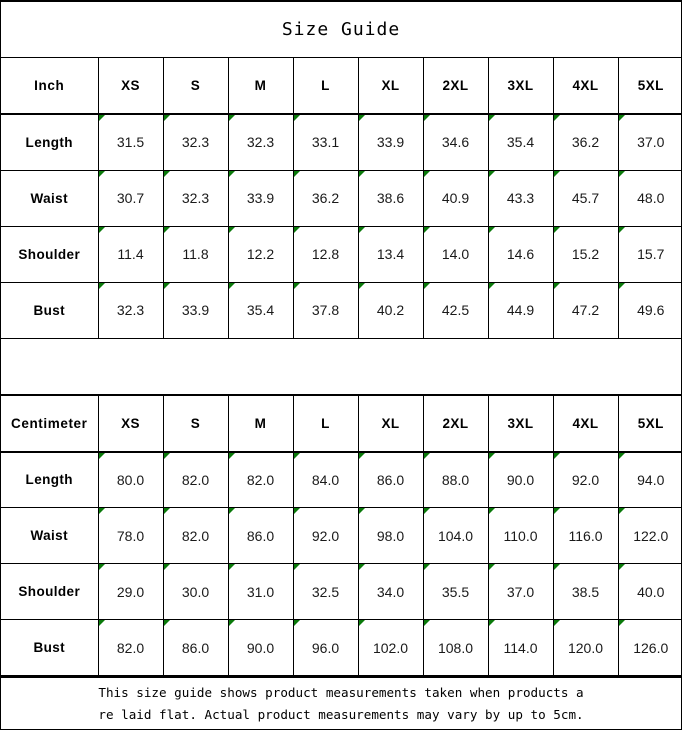  I want to click on cell-waist-4xl: 45.7, so click(586, 198).